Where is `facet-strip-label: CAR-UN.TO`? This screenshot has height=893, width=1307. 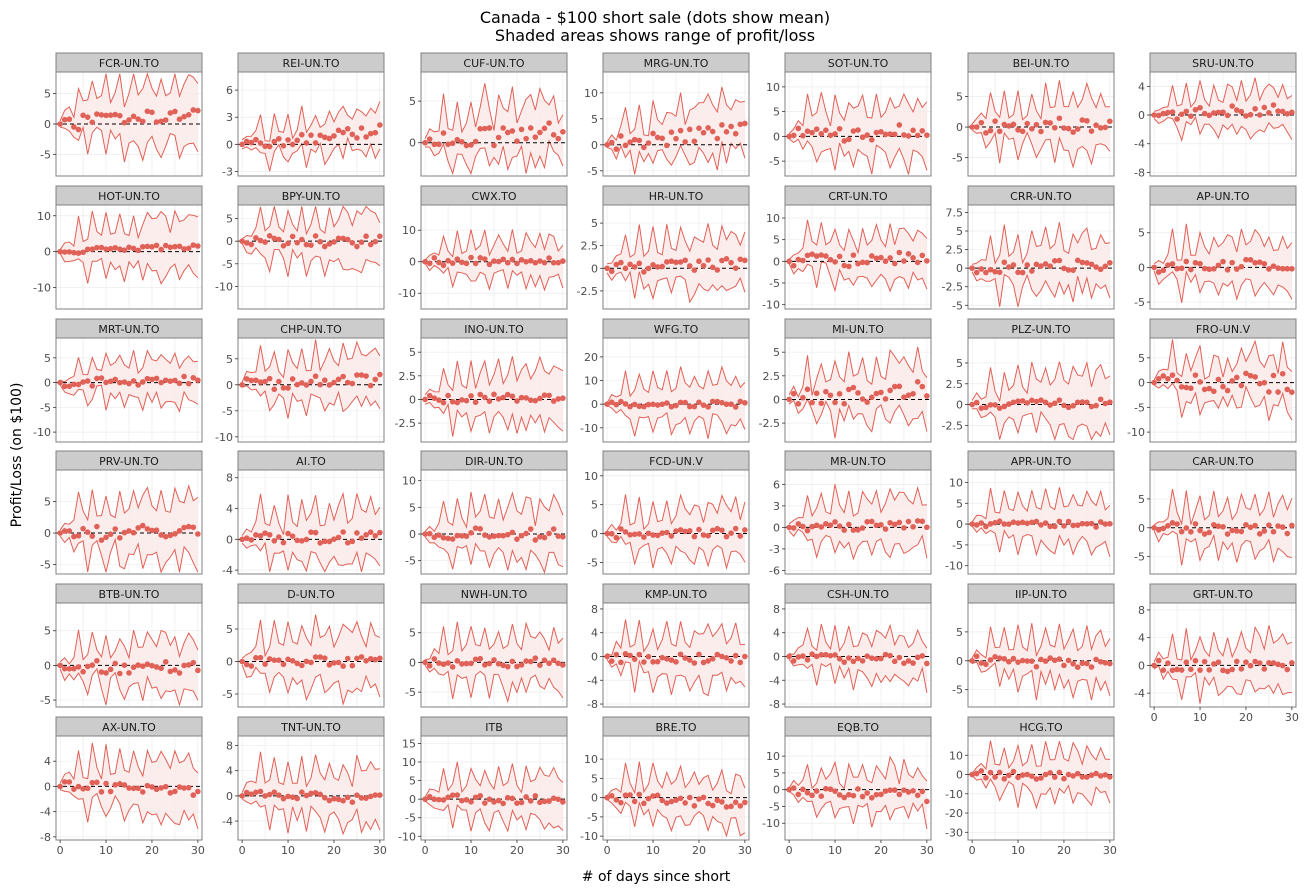 facet-strip-label: CAR-UN.TO is located at coordinates (1223, 461).